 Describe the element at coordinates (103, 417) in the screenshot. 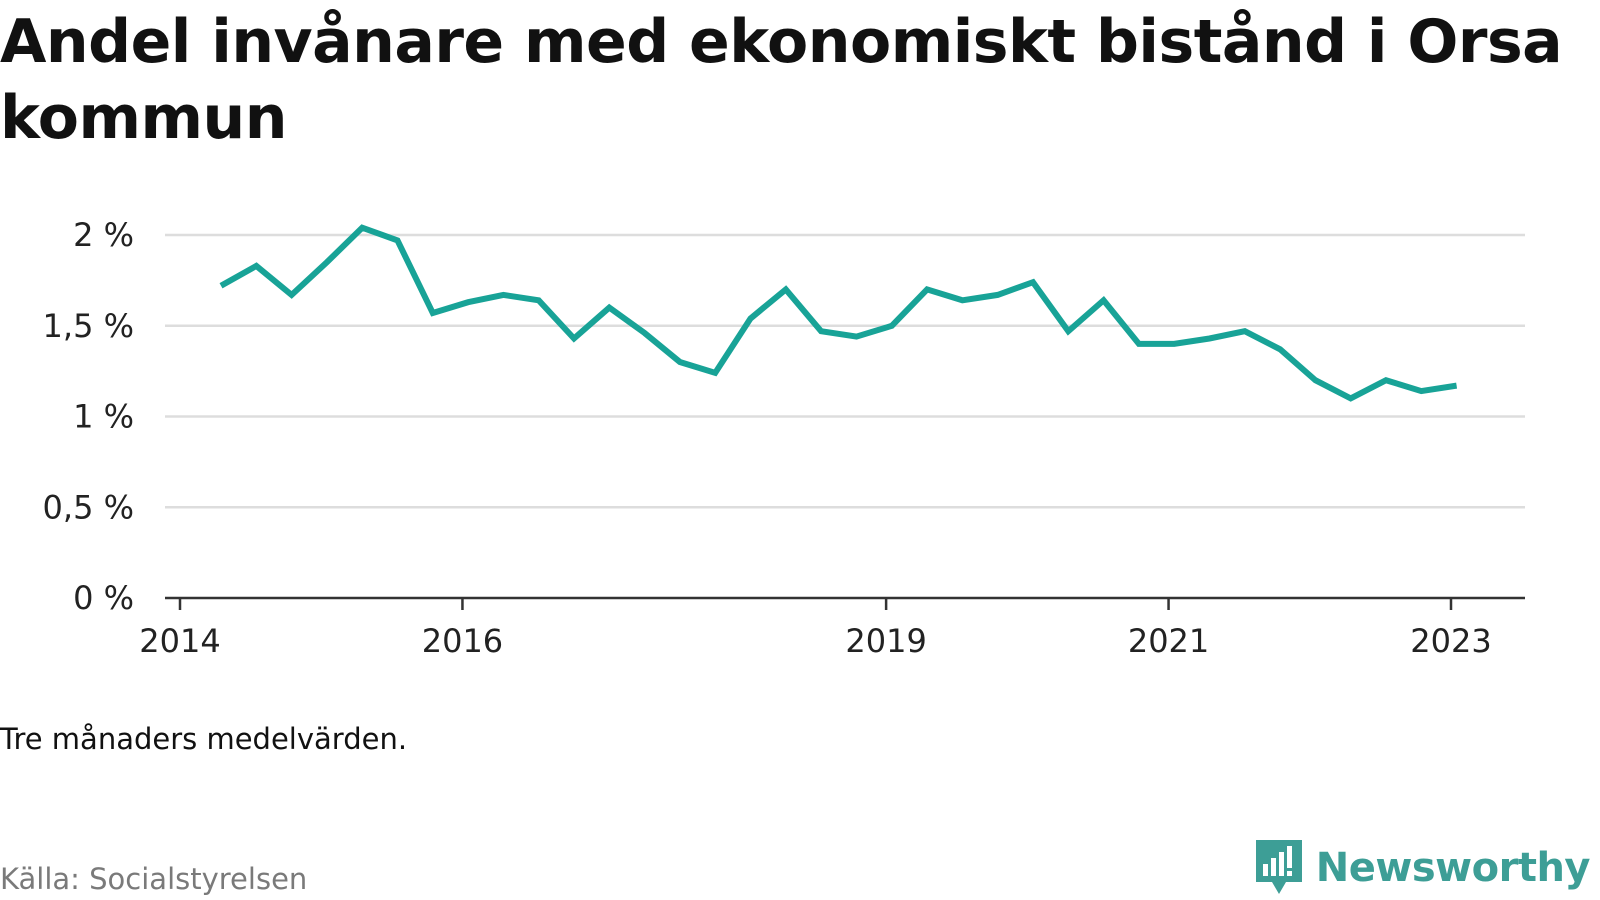

I see `y-tick-label: 1 %` at that location.